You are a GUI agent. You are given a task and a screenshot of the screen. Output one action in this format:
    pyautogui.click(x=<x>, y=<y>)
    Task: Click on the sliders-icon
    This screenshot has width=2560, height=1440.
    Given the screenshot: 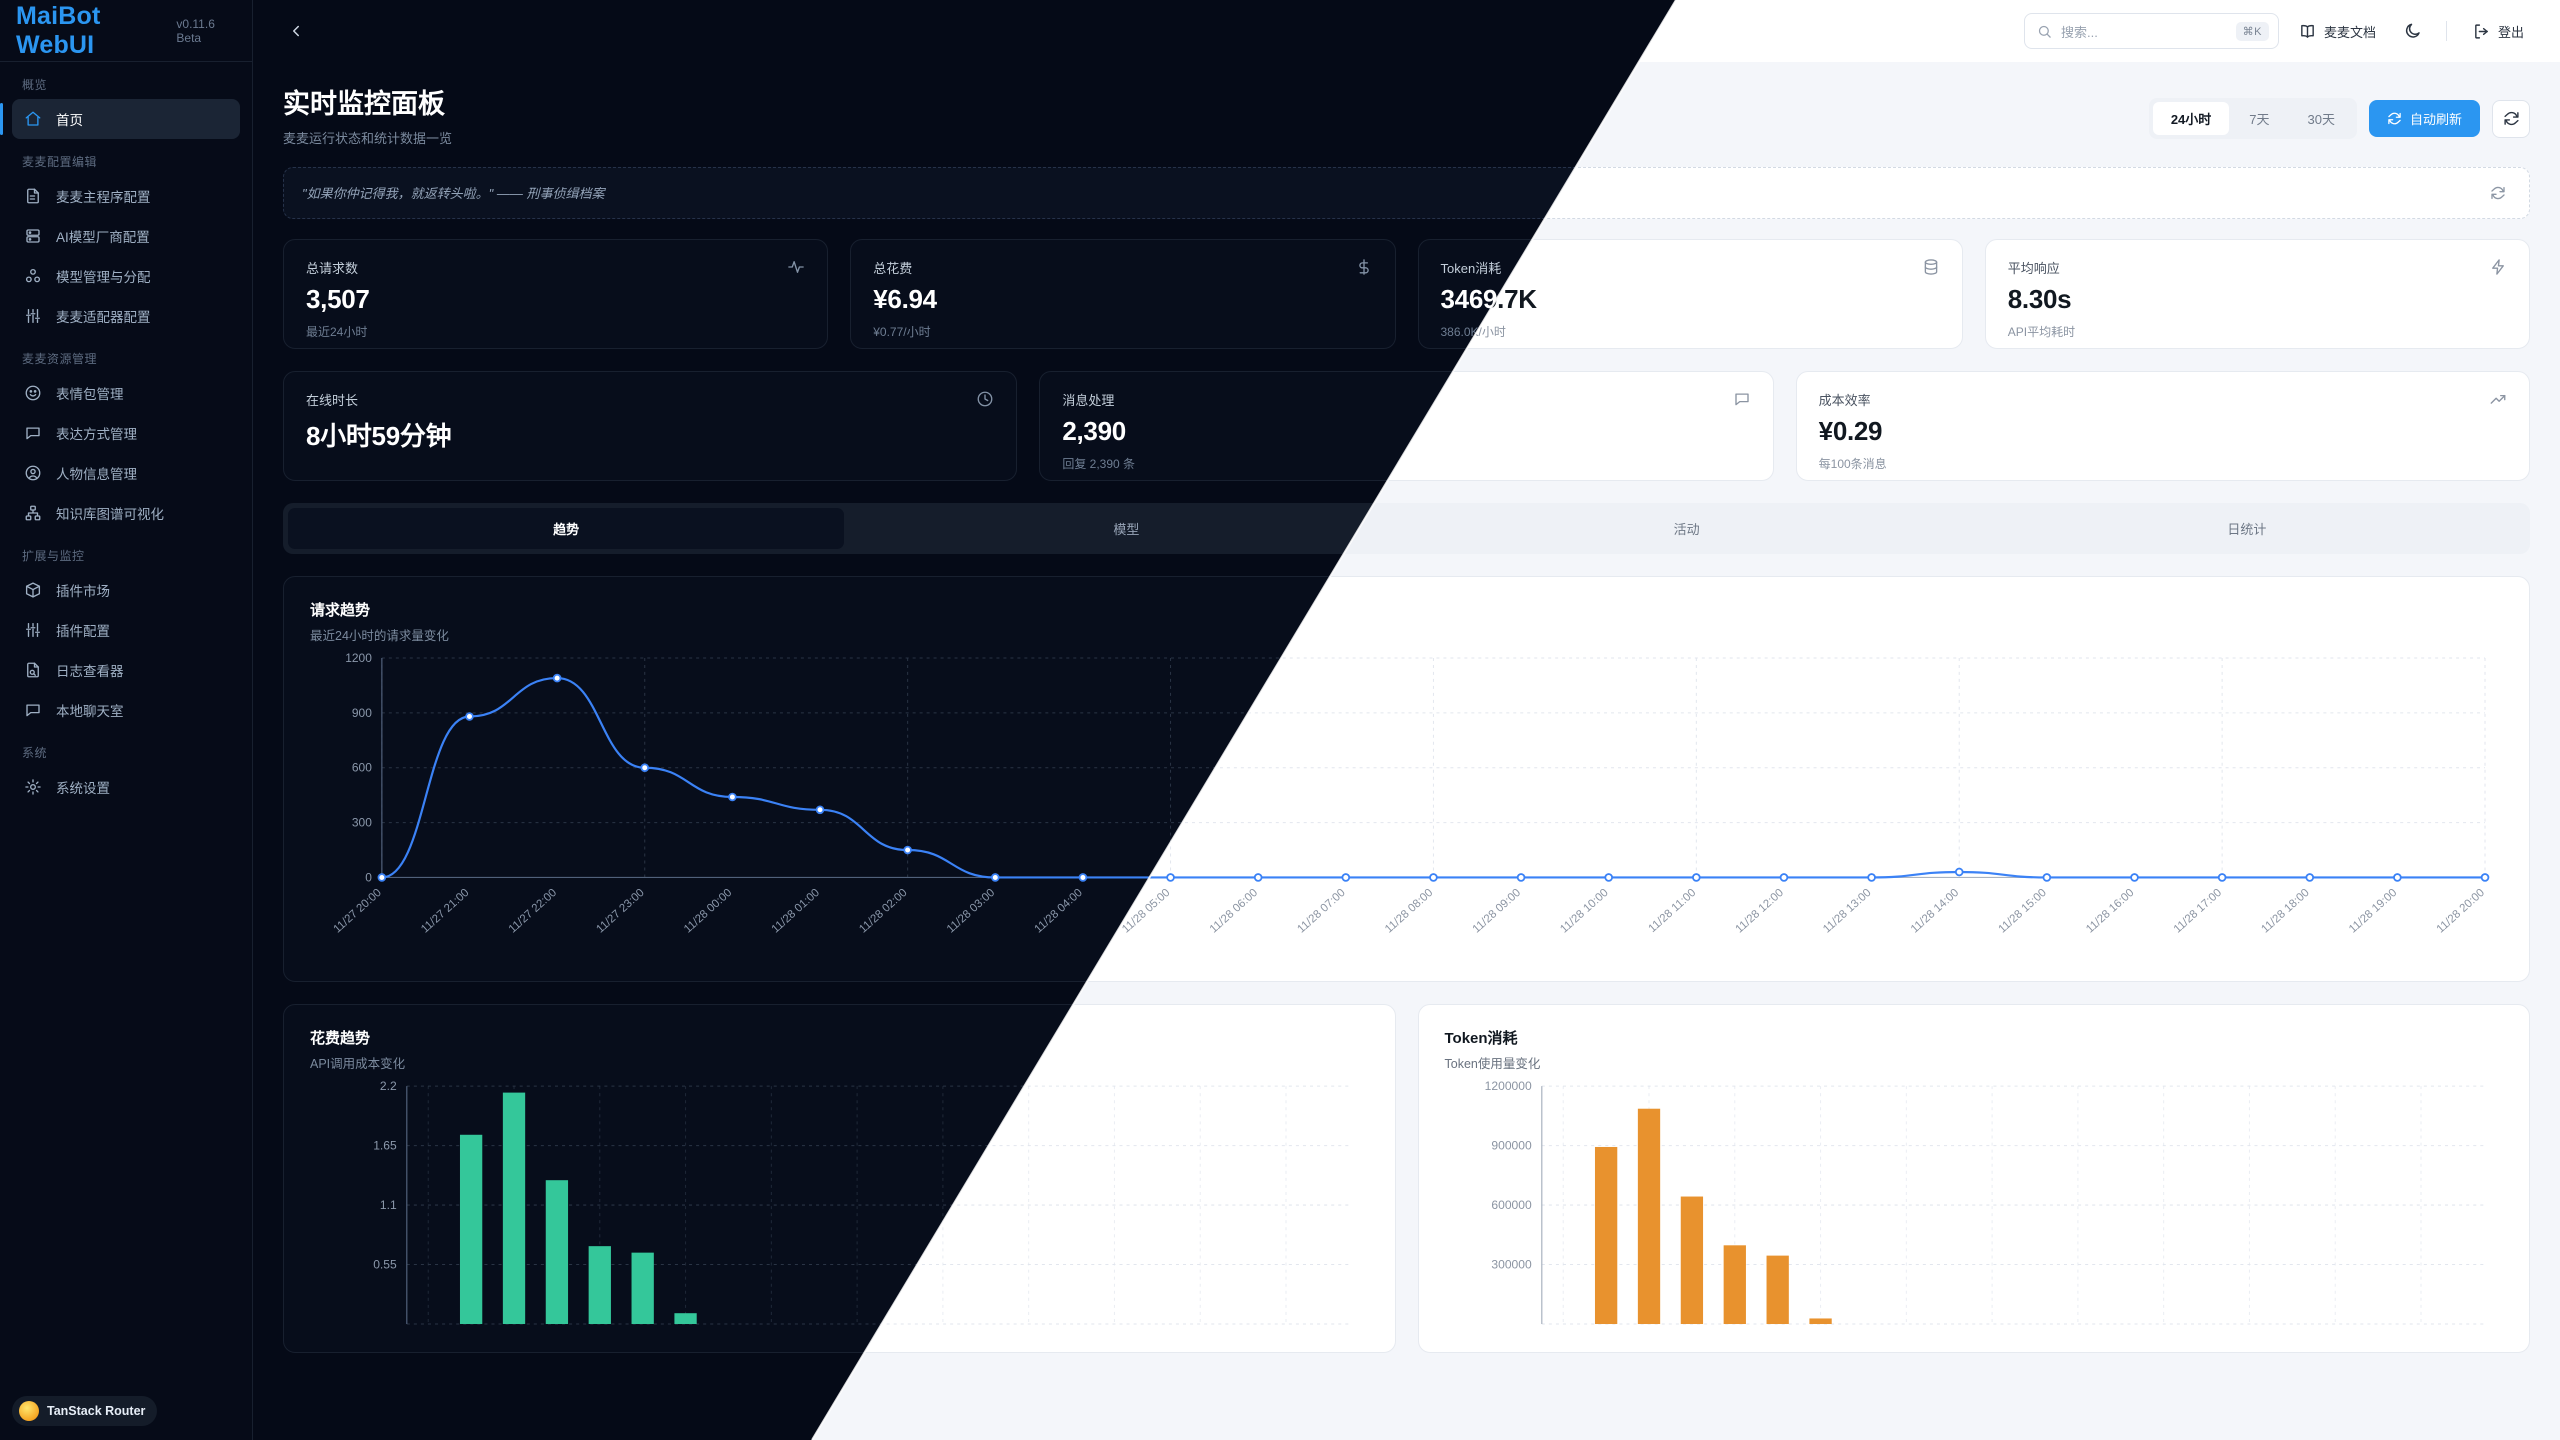 What is the action you would take?
    pyautogui.click(x=33, y=630)
    